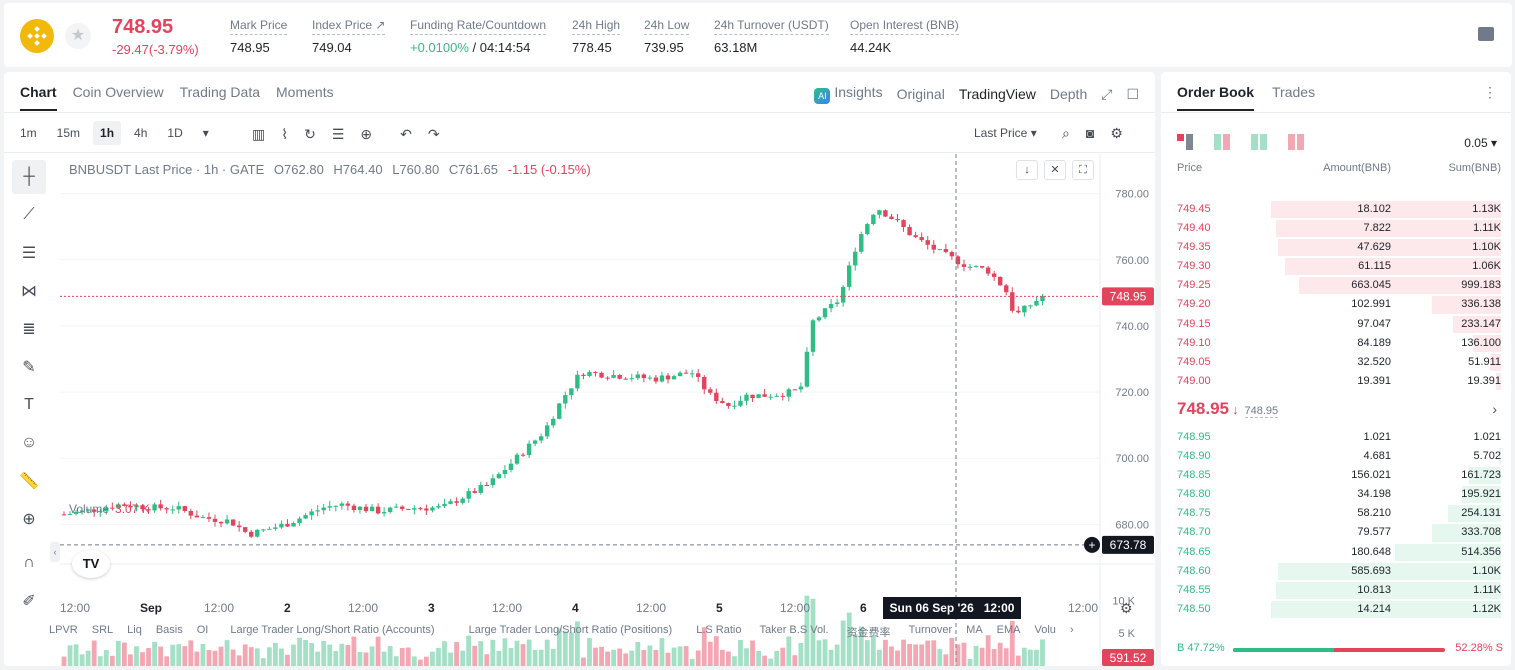 The width and height of the screenshot is (1515, 670). What do you see at coordinates (1336, 475) in the screenshot?
I see `bid-row: 748.85 156.021 161.723` at bounding box center [1336, 475].